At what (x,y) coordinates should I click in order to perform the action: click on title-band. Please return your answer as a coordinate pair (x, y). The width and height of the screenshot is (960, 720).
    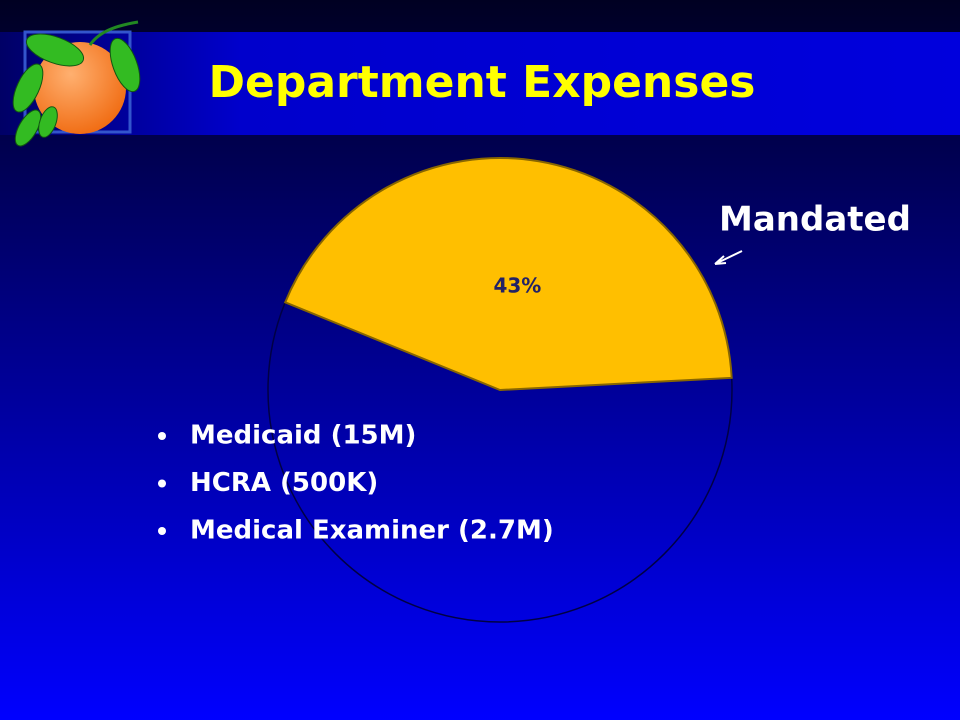
    Looking at the image, I should click on (480, 83).